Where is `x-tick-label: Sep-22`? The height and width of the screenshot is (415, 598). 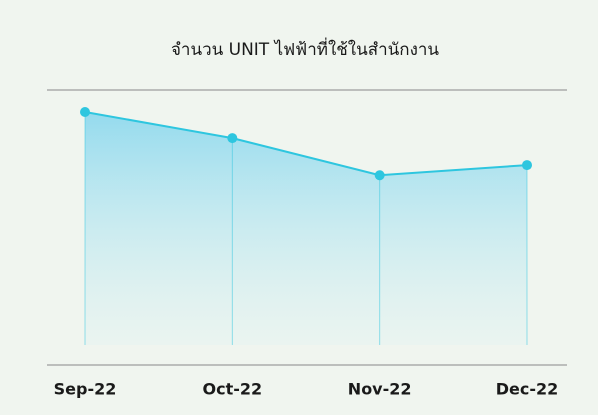
x-tick-label: Sep-22 is located at coordinates (85, 389).